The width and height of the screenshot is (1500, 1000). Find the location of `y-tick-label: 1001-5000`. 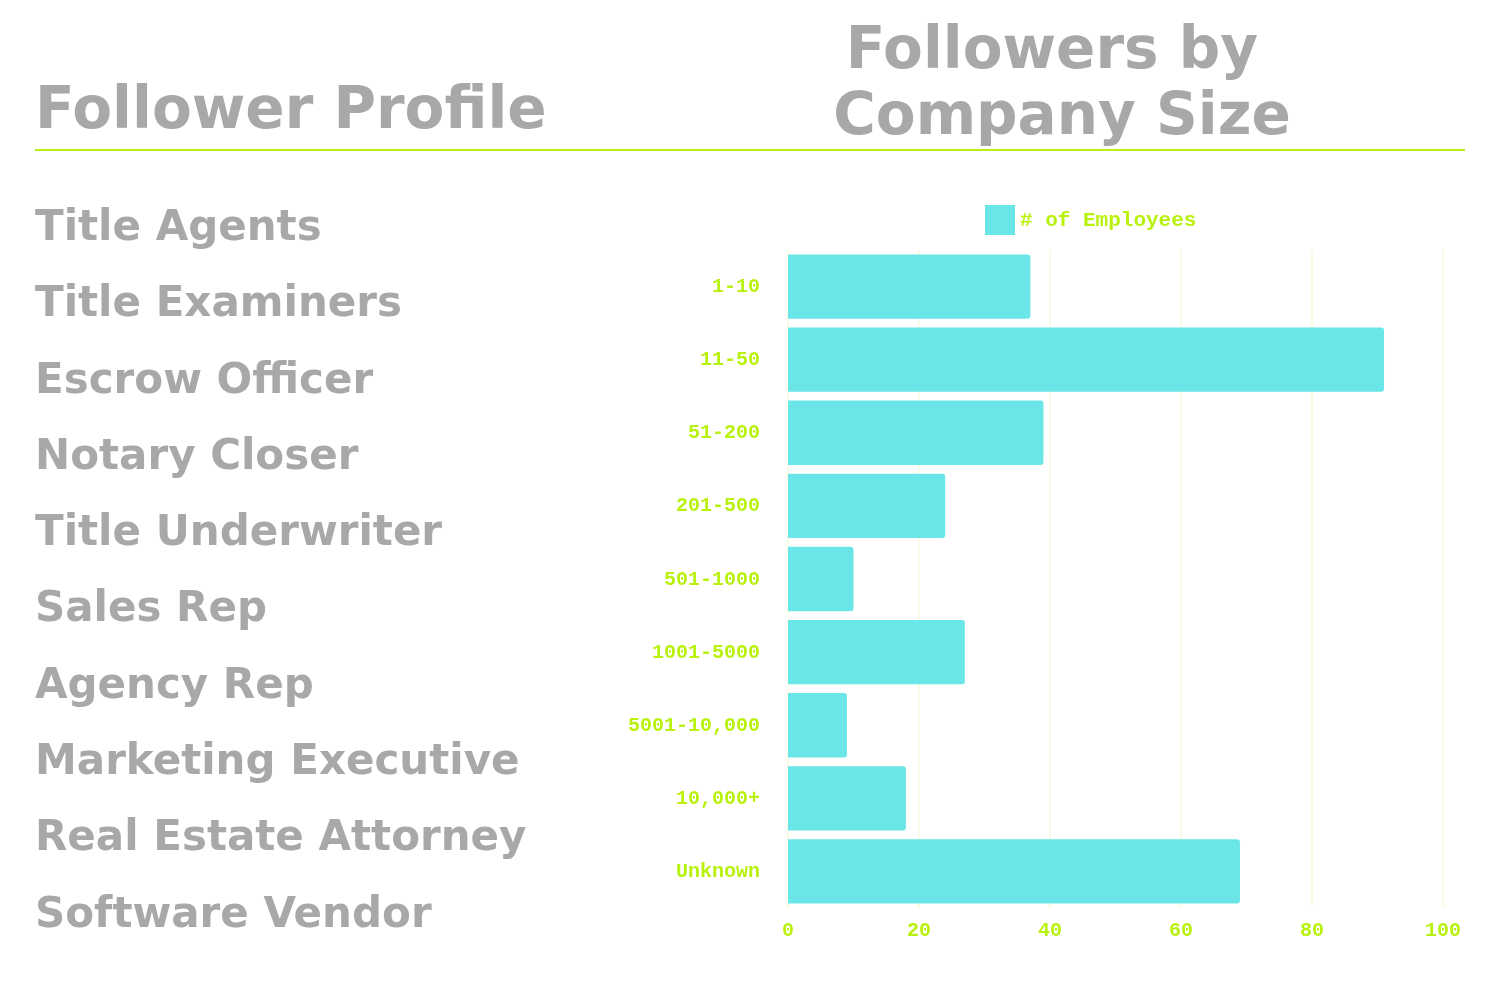

y-tick-label: 1001-5000 is located at coordinates (705, 652).